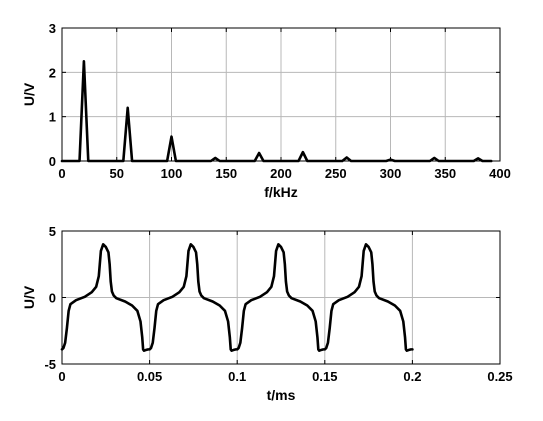  What do you see at coordinates (445, 173) in the screenshot?
I see `spectrum-x-tick-label: 350` at bounding box center [445, 173].